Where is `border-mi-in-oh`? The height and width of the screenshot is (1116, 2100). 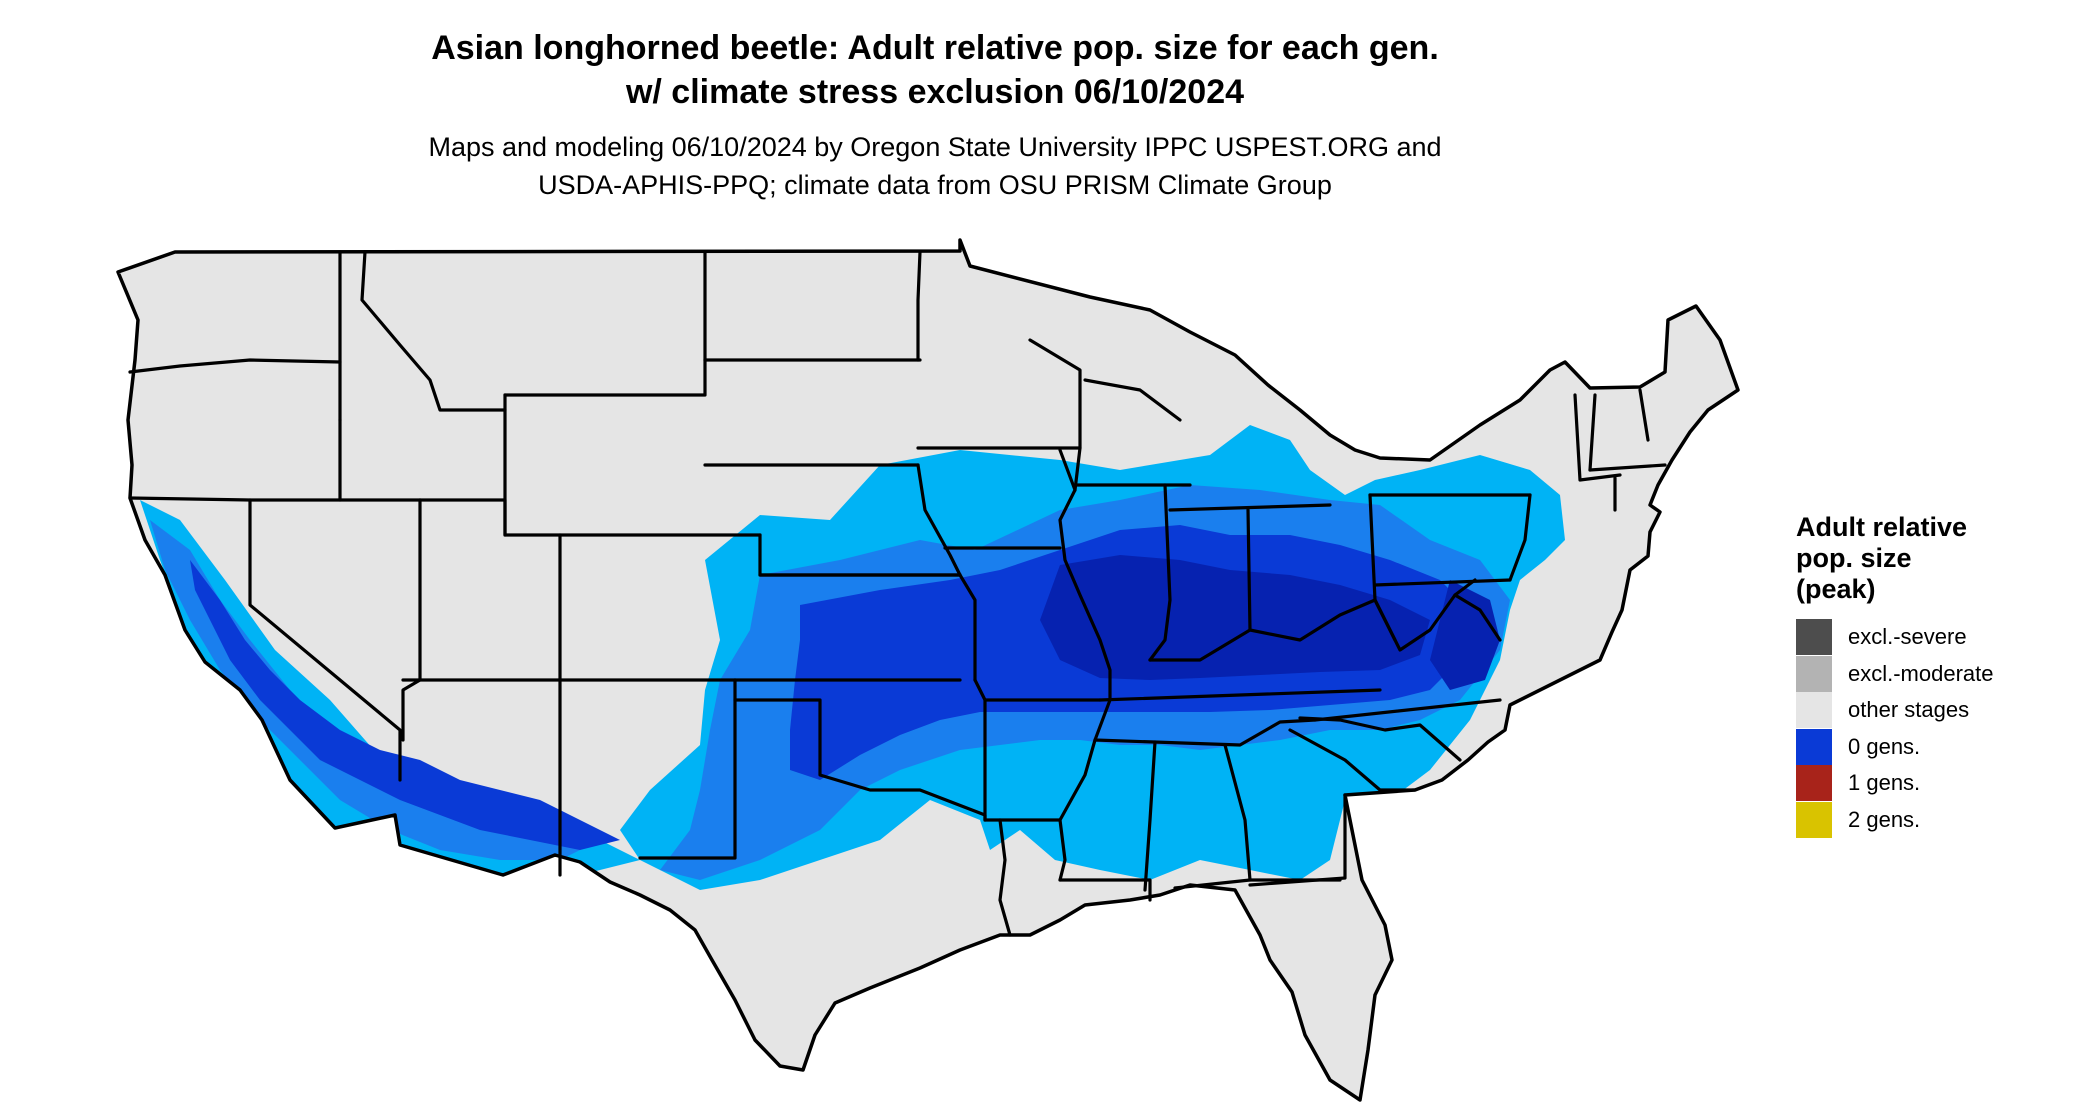
border-mi-in-oh is located at coordinates (1250, 507).